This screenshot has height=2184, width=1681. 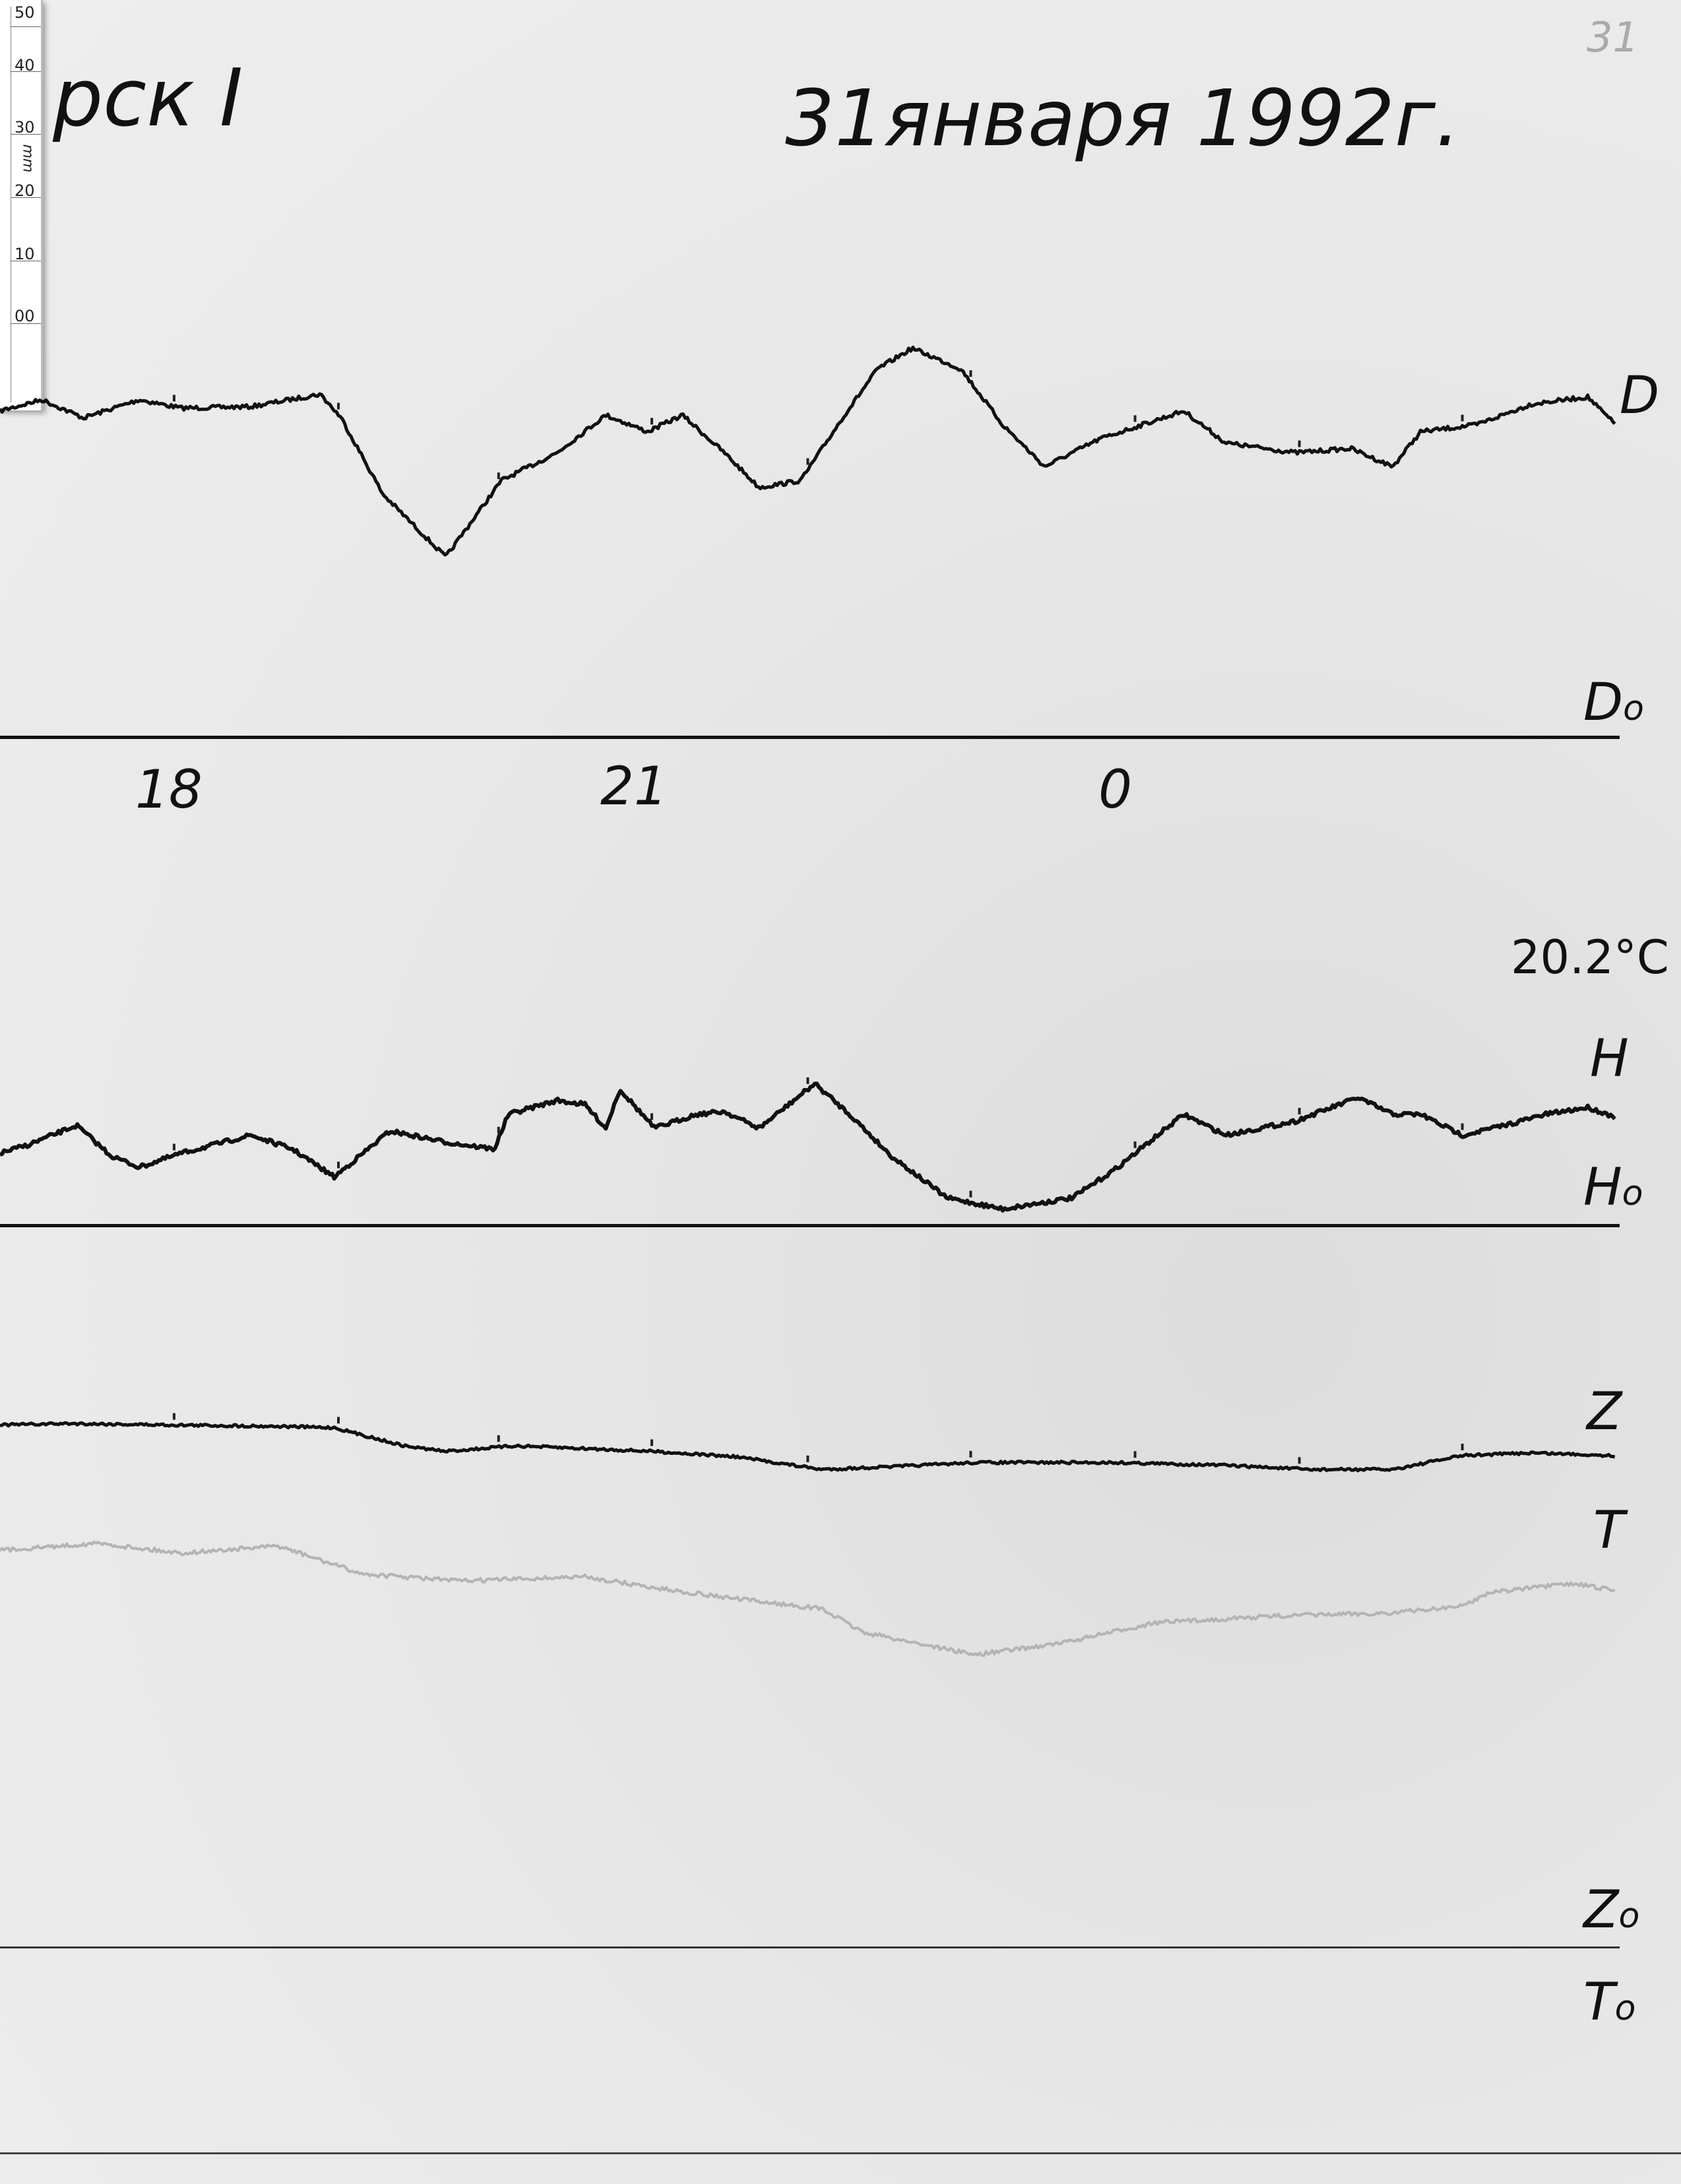 I want to click on ruler-tick-label: 50, so click(x=25, y=12).